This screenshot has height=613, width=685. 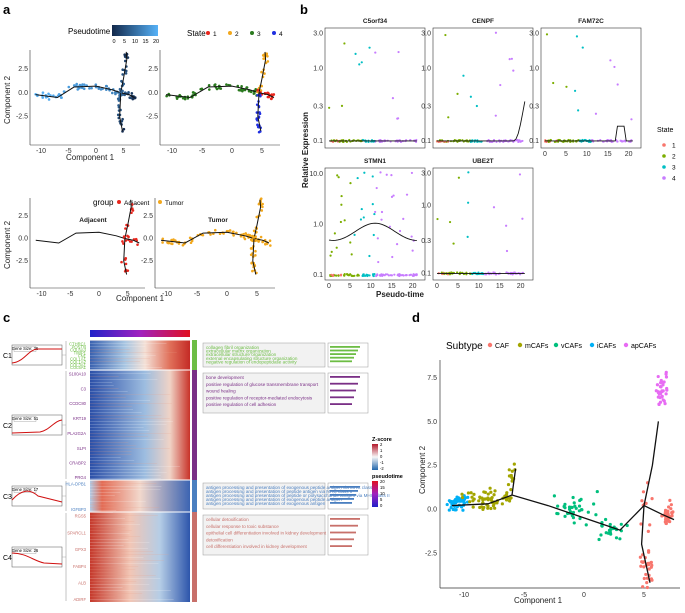 I want to click on y-tick-label: 3.0, so click(x=534, y=34).